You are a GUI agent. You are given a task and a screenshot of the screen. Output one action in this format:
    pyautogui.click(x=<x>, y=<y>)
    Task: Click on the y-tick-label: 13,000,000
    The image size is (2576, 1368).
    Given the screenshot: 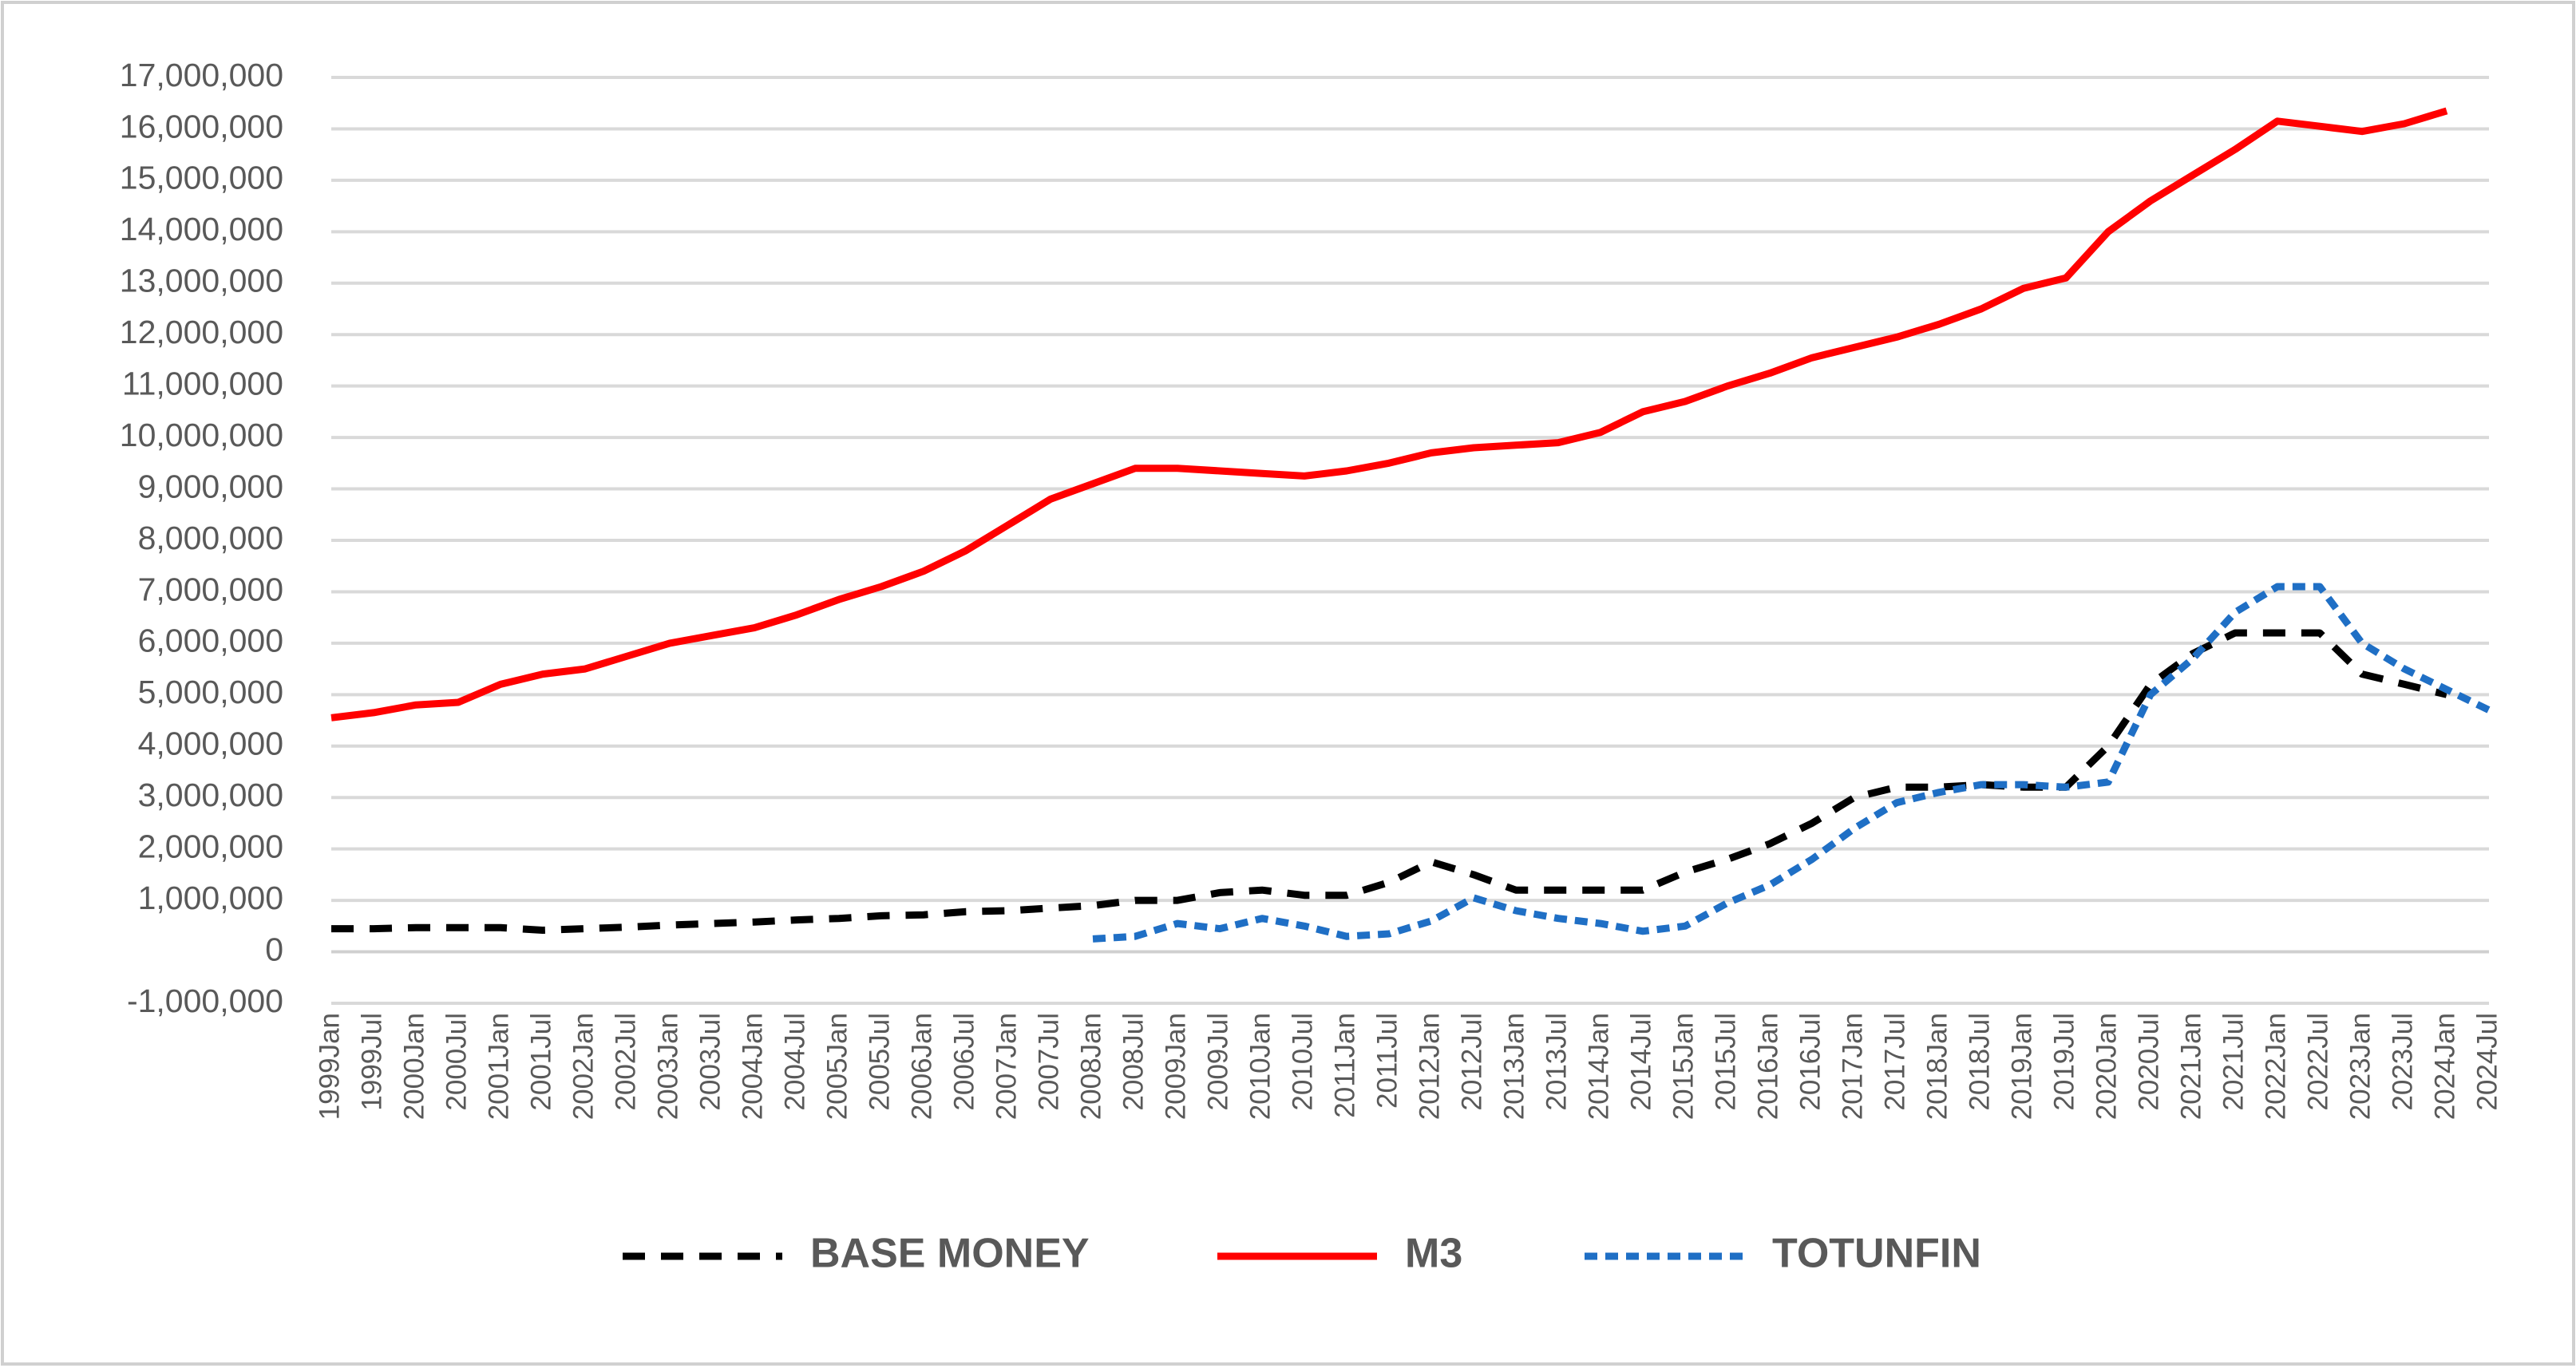 What is the action you would take?
    pyautogui.click(x=201, y=281)
    